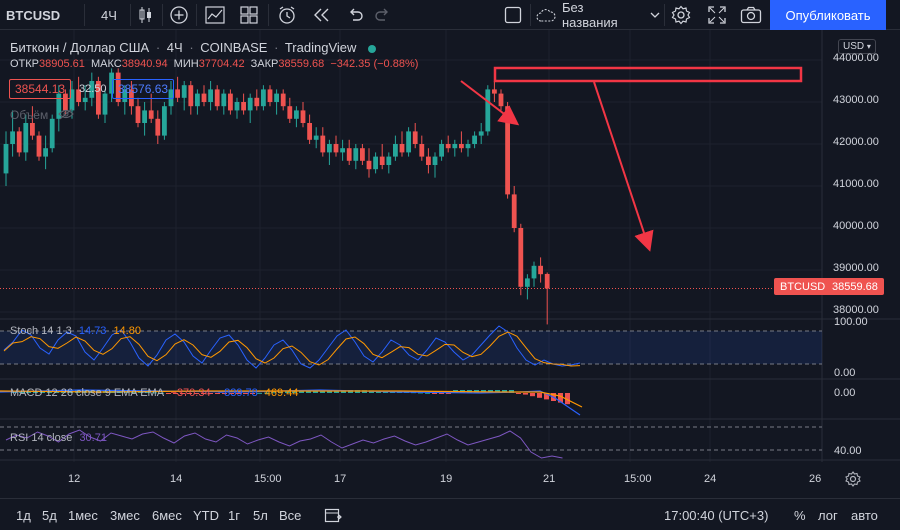  Describe the element at coordinates (87, 393) in the screenshot. I see `macd-label: MACD 12 26 close 9 EMA EMA` at that location.